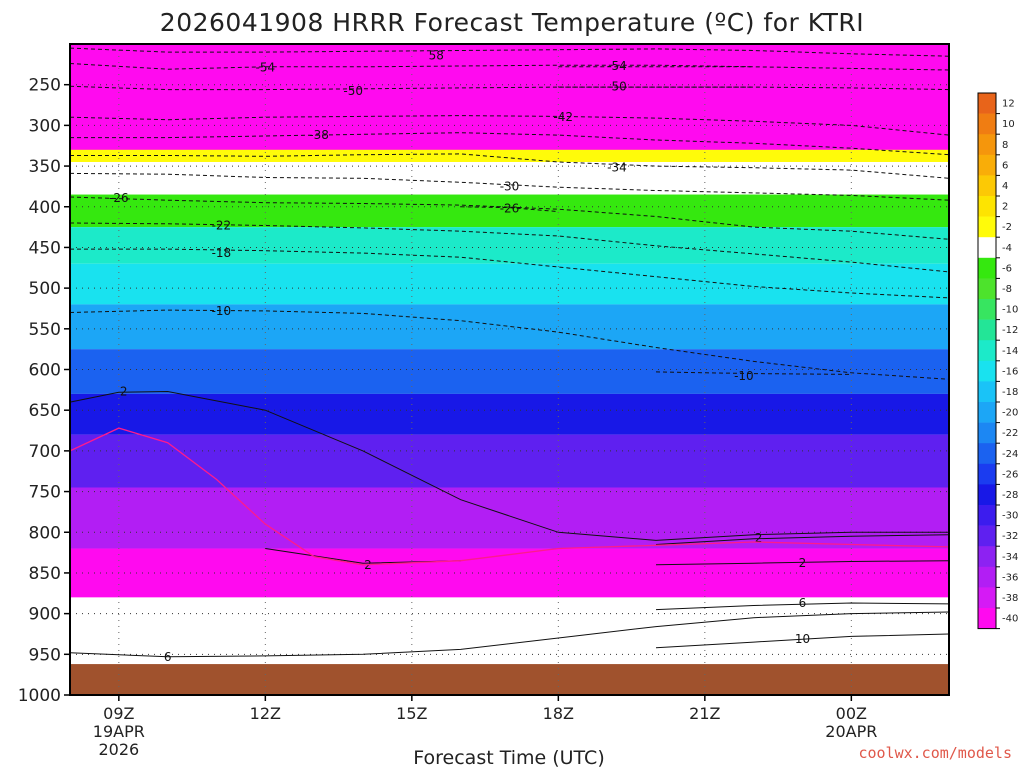 This screenshot has width=1024, height=768. Describe the element at coordinates (45, 330) in the screenshot. I see `y-tick-label: 550` at that location.